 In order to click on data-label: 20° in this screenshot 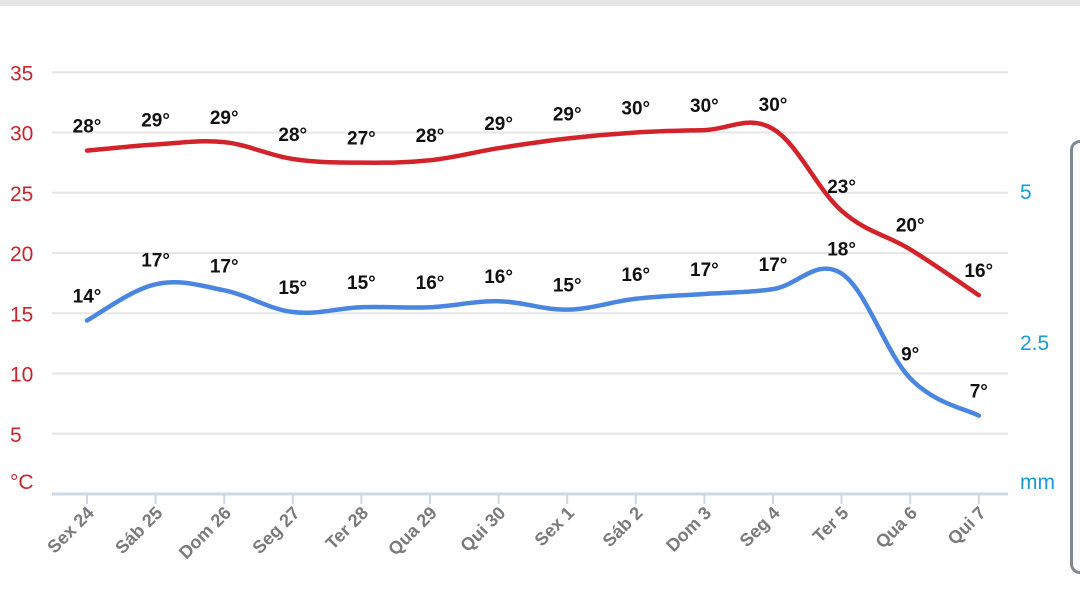, I will do `click(910, 225)`.